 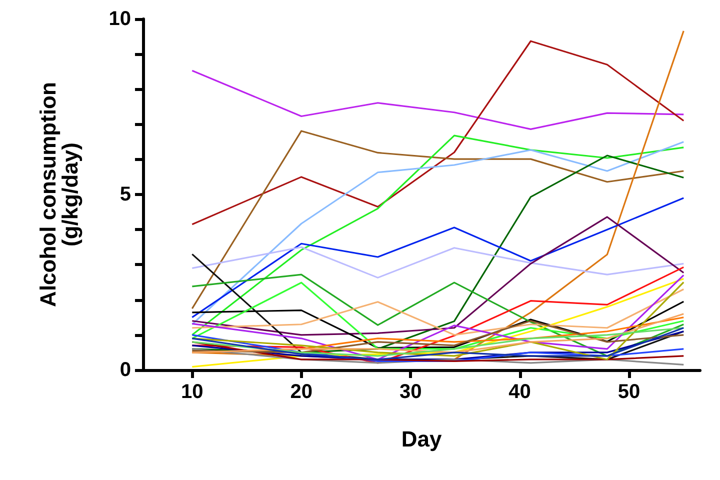 What do you see at coordinates (59, 194) in the screenshot?
I see `y-axis-title: Alcohol consumption (g/kg/day)` at bounding box center [59, 194].